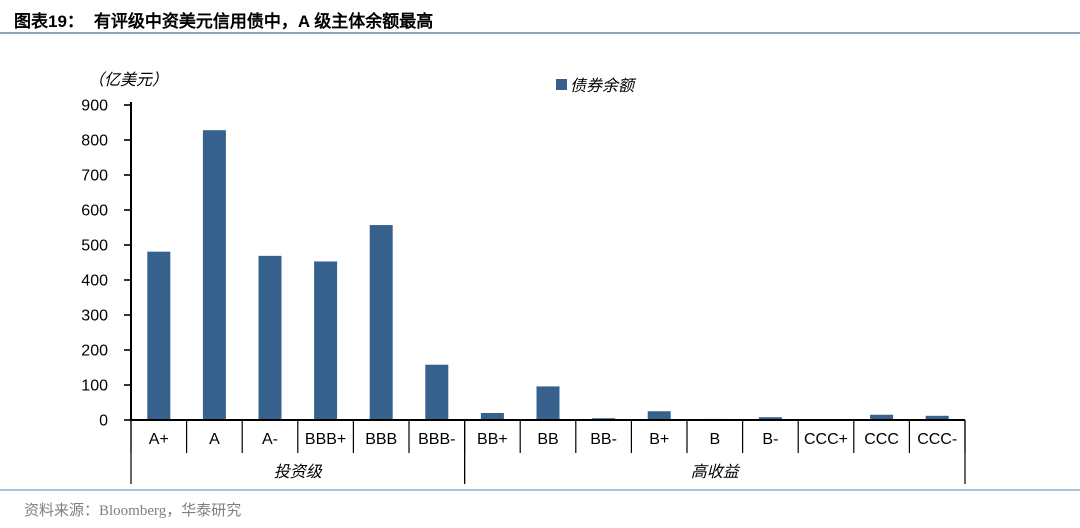  Describe the element at coordinates (214, 439) in the screenshot. I see `x-tick-label: A` at that location.